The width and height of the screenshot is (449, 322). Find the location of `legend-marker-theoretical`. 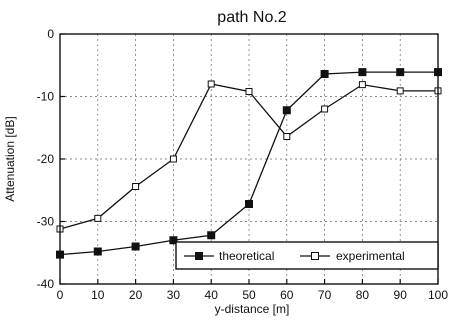

legend-marker-theoretical is located at coordinates (199, 256).